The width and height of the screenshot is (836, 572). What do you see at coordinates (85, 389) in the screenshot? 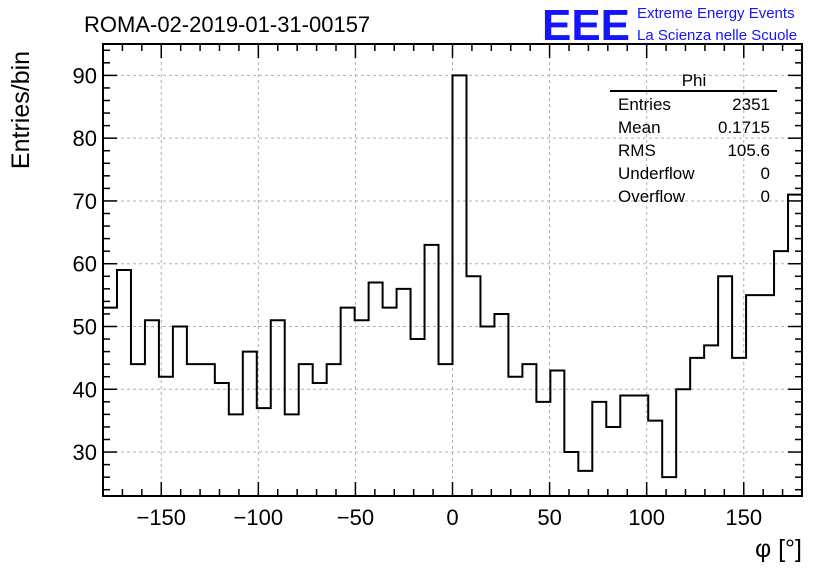
I see `y-tick-label: 40` at bounding box center [85, 389].